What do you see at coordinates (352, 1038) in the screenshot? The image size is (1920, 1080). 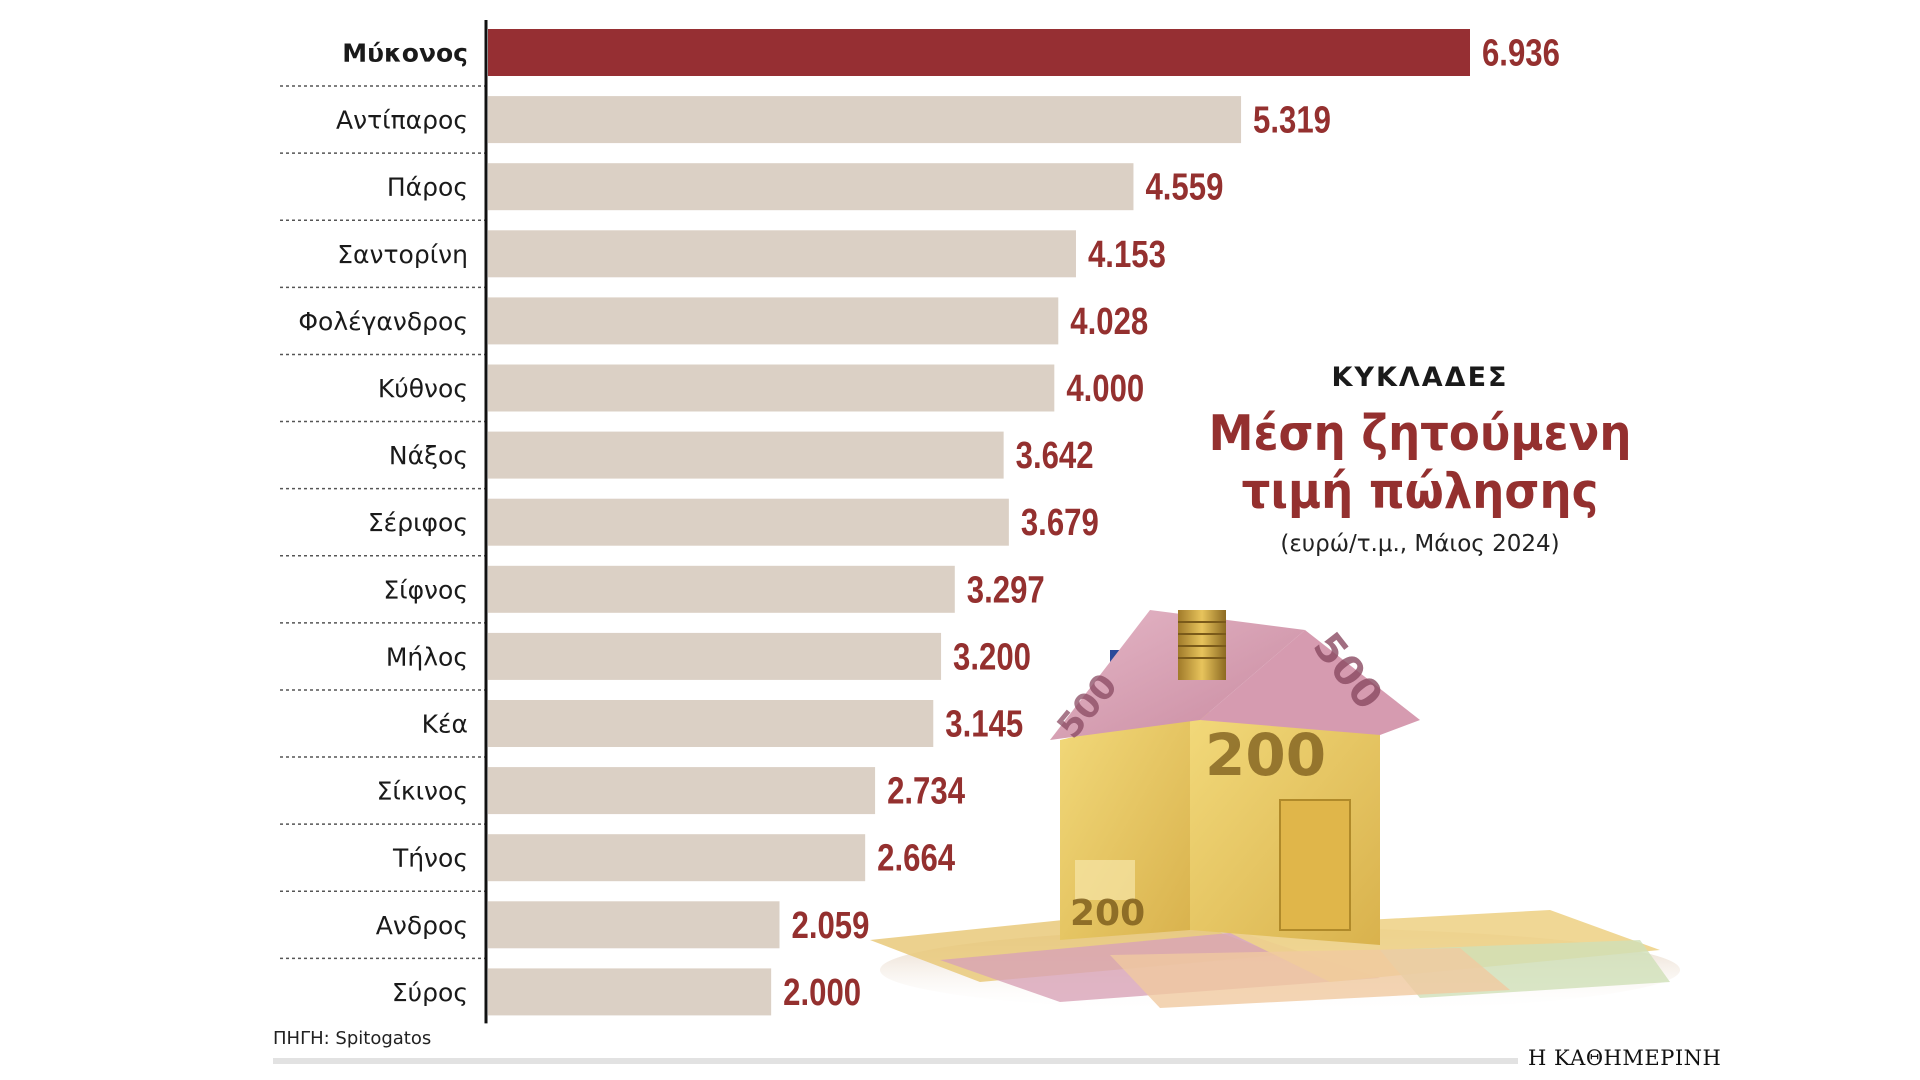 I see `source-note: ΠΗΓΗ: Spitogatos` at bounding box center [352, 1038].